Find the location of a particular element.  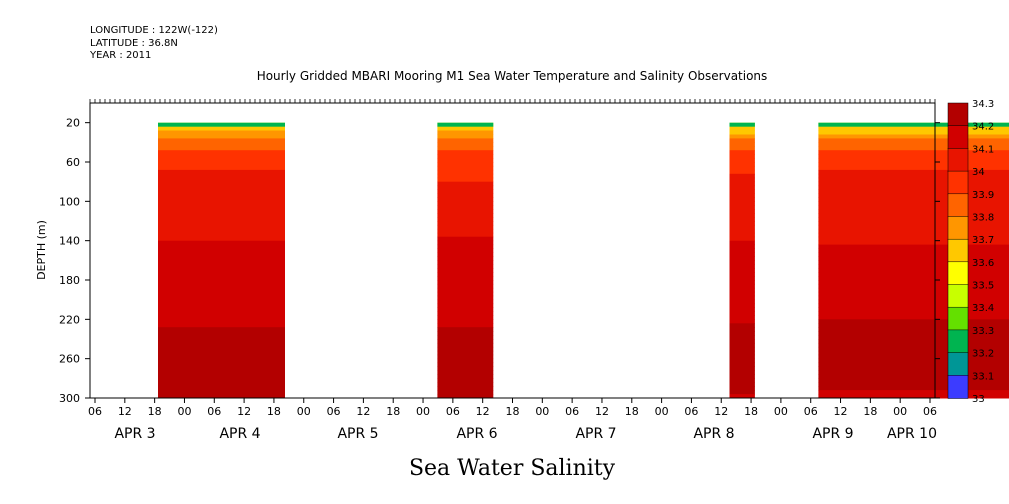

colorbar-label: 34.3 is located at coordinates (983, 104).